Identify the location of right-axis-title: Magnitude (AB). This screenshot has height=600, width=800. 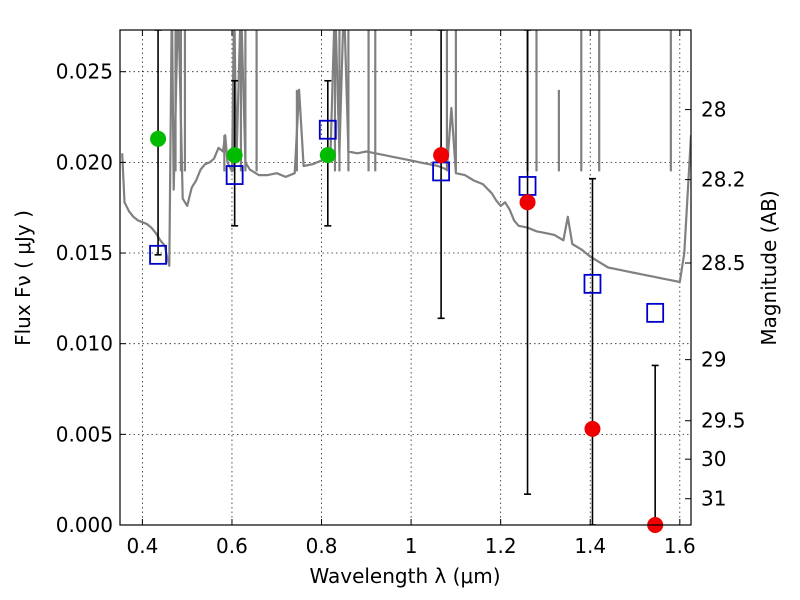
(769, 267).